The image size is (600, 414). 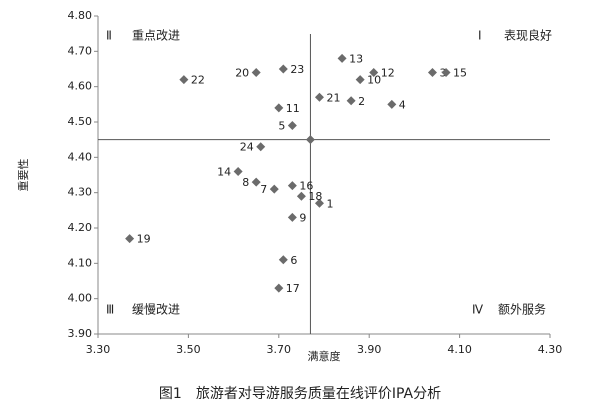 I want to click on y-tick-label: 3.90, so click(x=80, y=333).